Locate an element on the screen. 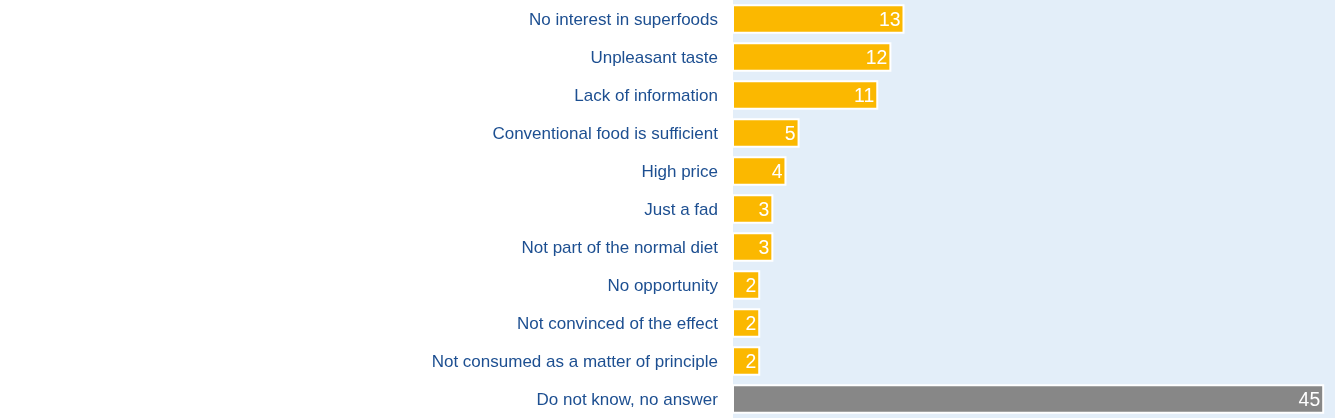  y-tick-label: Not consumed as a matter of principle is located at coordinates (574, 361).